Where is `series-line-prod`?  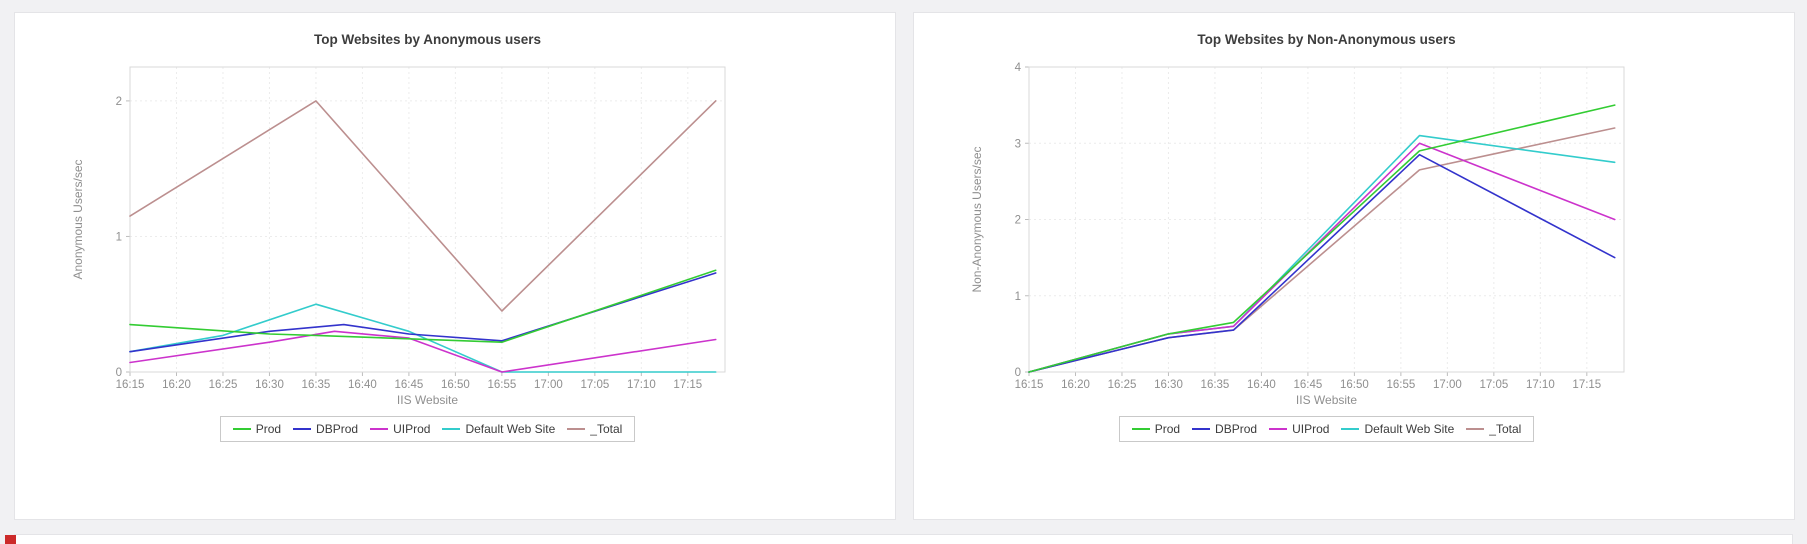 series-line-prod is located at coordinates (423, 306).